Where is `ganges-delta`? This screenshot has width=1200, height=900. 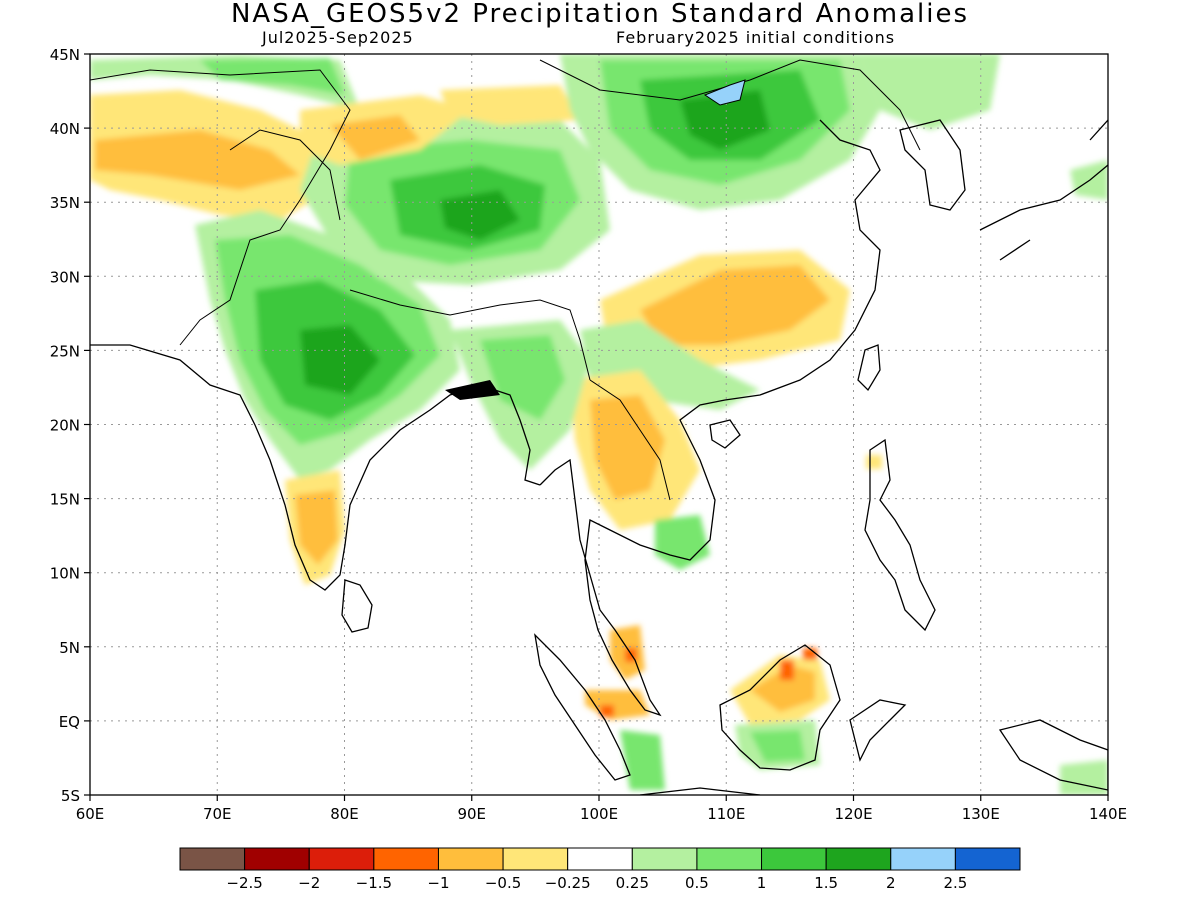
ganges-delta is located at coordinates (472, 390).